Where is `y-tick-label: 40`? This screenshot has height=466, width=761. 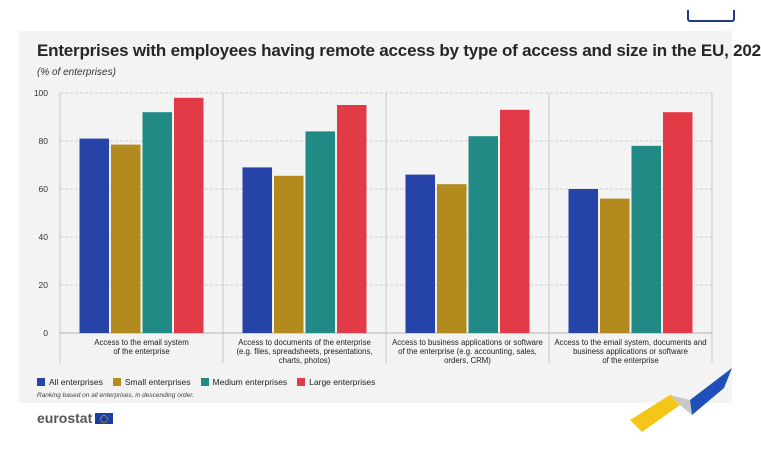
y-tick-label: 40 is located at coordinates (44, 237).